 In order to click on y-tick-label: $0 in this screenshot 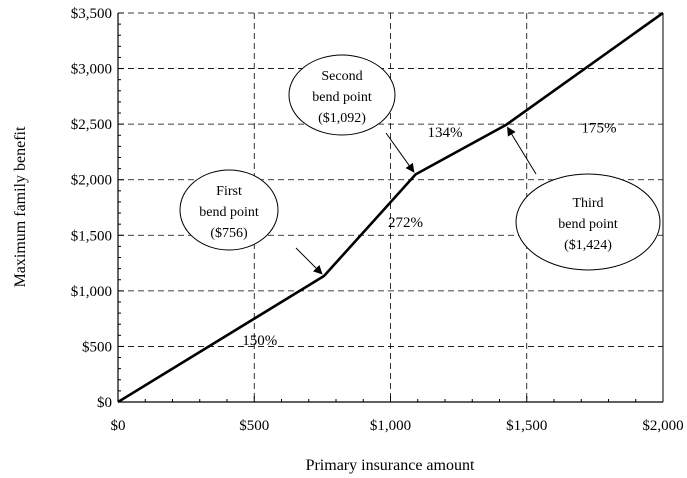, I will do `click(104, 403)`.